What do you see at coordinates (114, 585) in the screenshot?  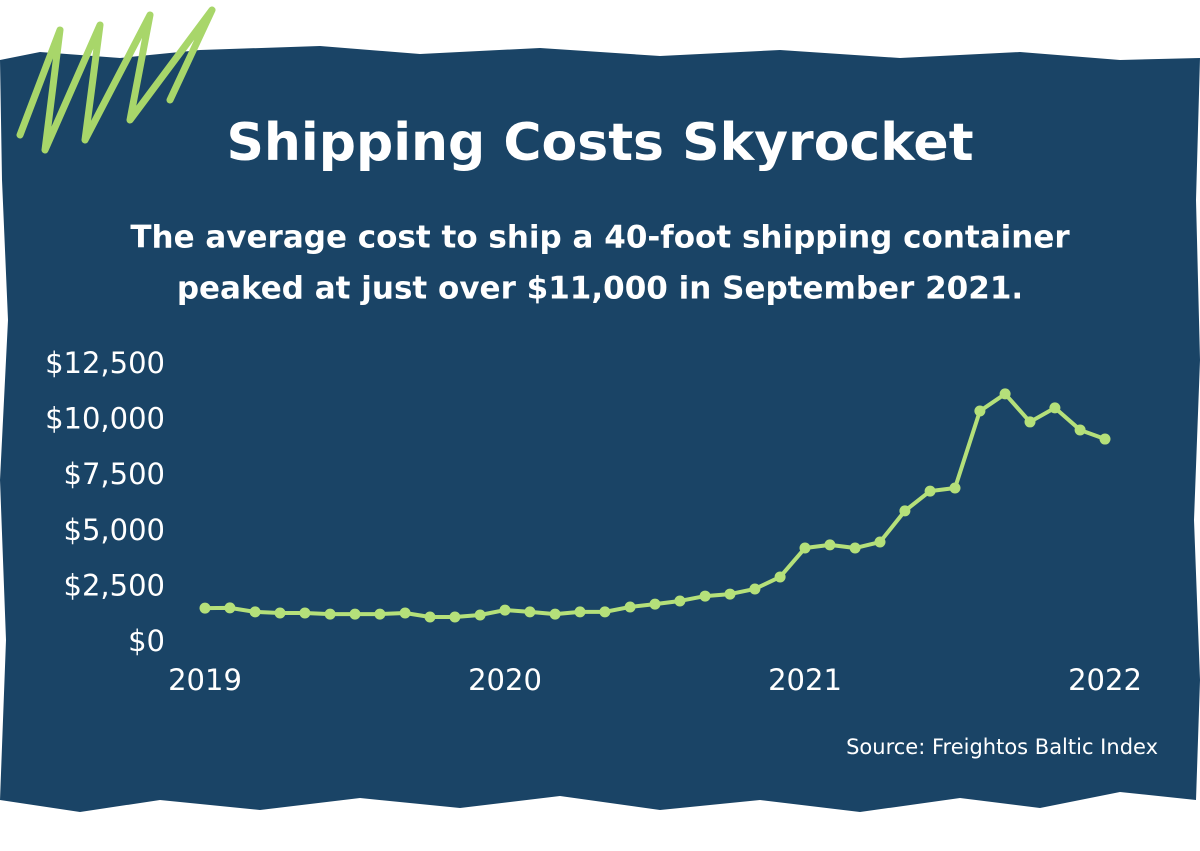 I see `y-tick-label: $2,500` at bounding box center [114, 585].